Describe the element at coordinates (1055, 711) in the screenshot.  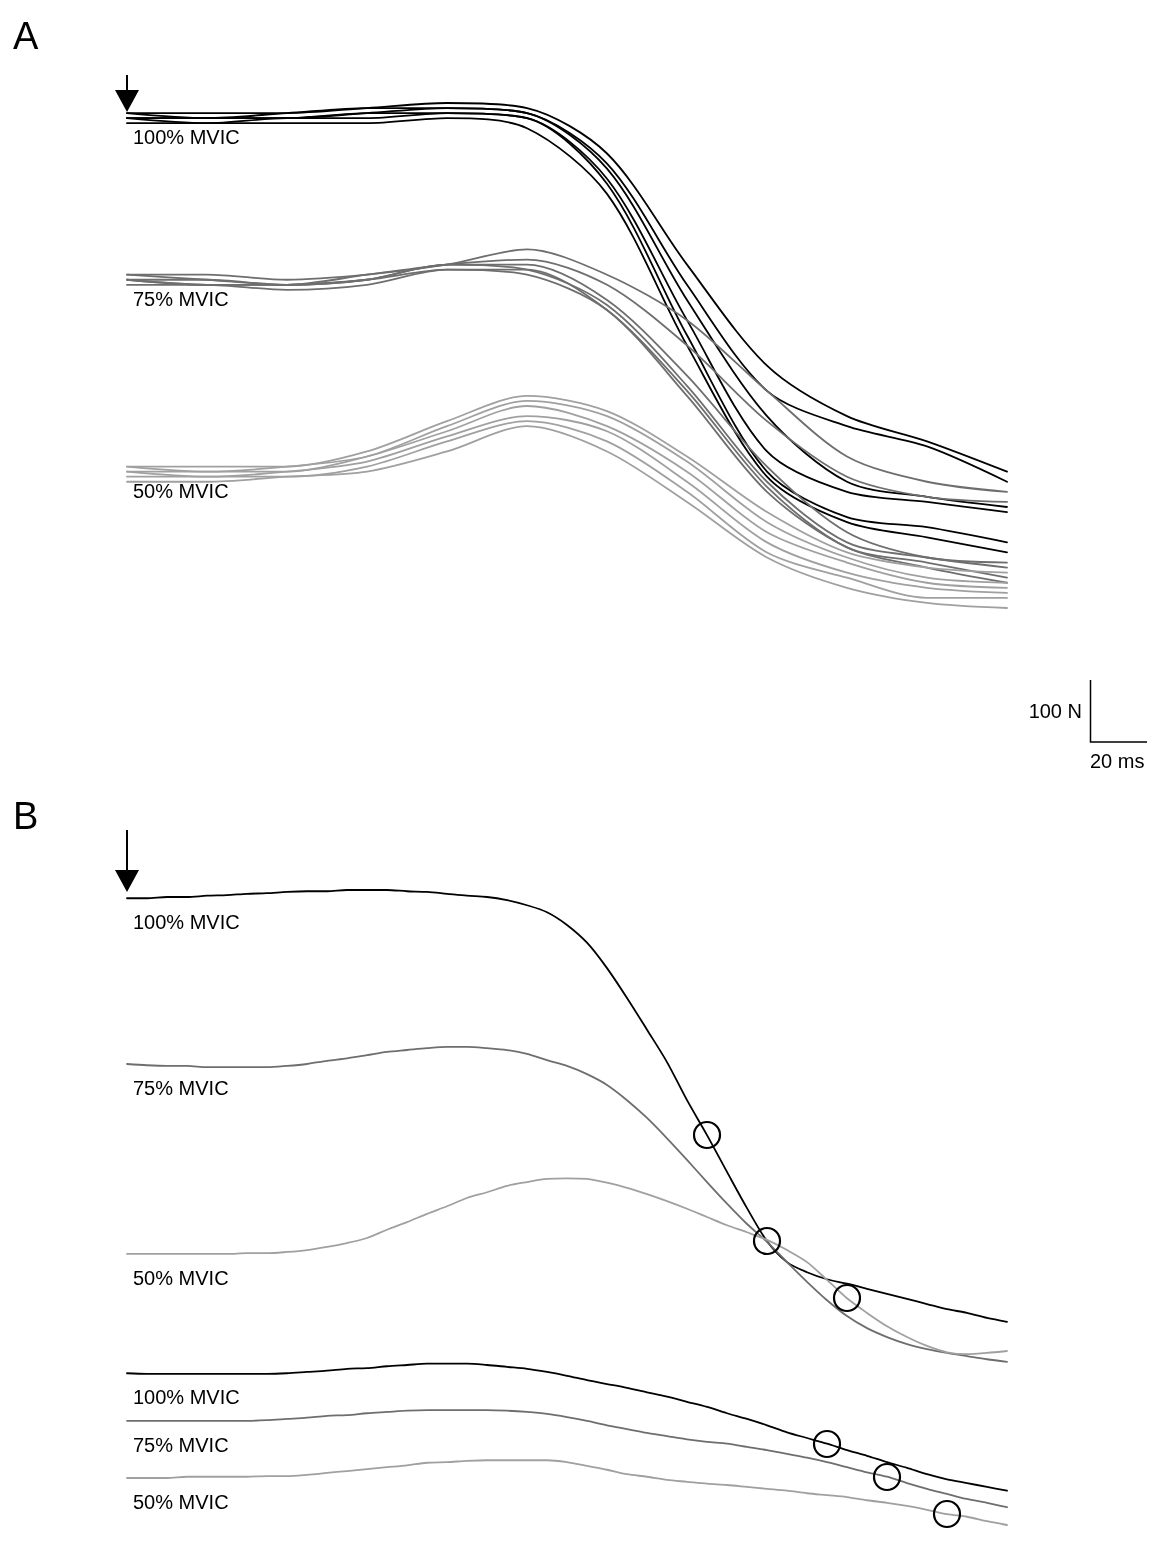
I see `text: 100 N` at that location.